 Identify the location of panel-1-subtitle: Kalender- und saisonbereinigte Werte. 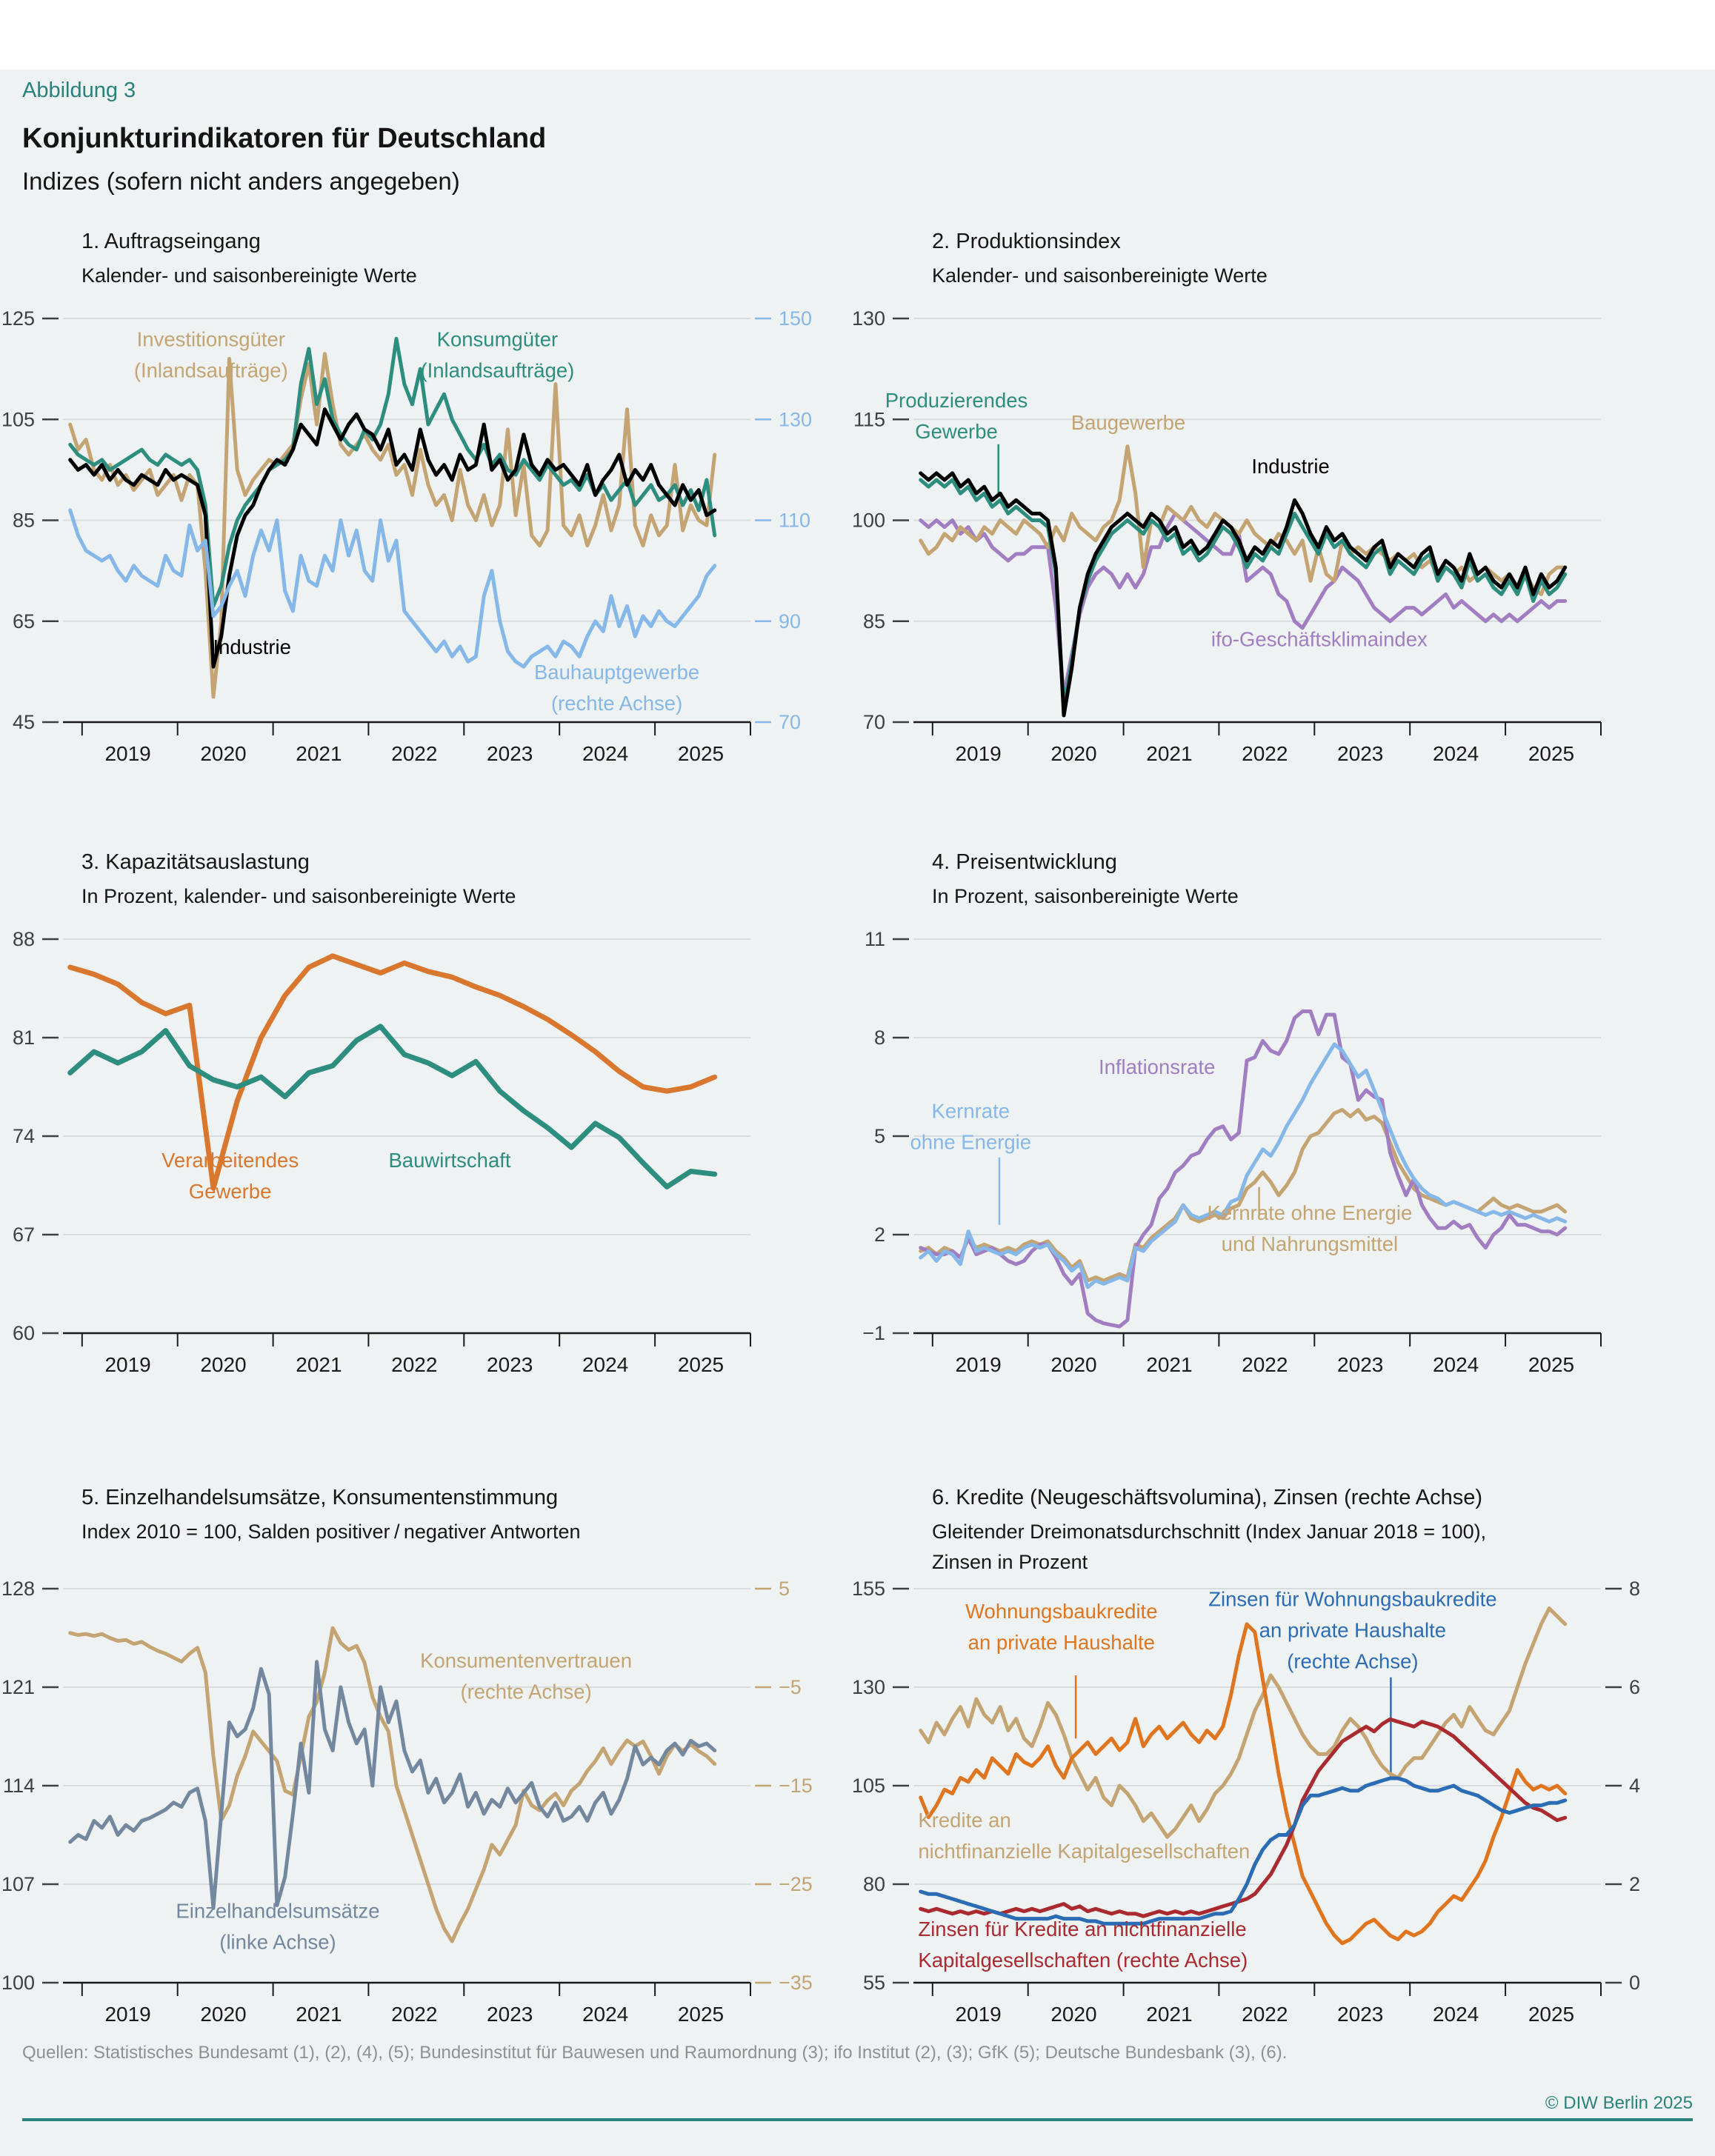
(249, 275).